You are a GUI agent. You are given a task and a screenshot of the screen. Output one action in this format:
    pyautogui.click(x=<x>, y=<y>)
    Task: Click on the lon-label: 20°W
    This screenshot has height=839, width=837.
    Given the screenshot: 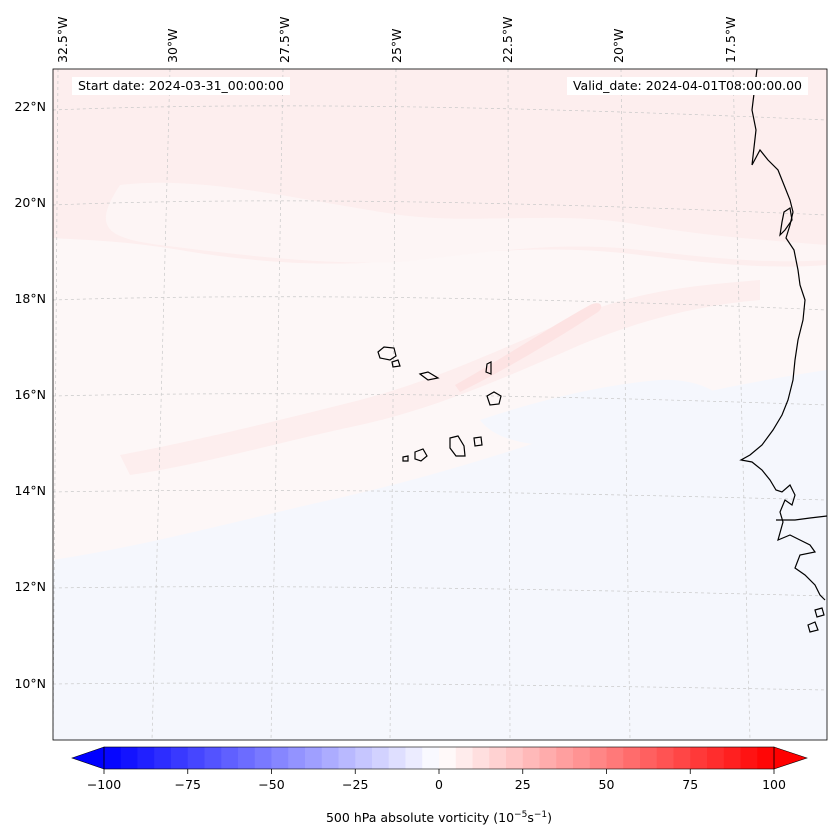 What is the action you would take?
    pyautogui.click(x=618, y=45)
    